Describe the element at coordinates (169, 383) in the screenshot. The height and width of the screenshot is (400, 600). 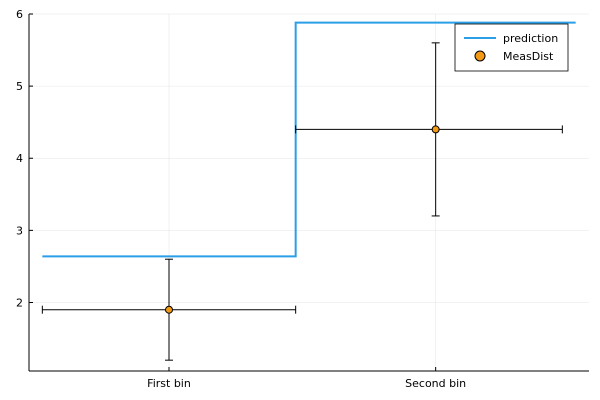
I see `x-tick-label: First bin` at that location.